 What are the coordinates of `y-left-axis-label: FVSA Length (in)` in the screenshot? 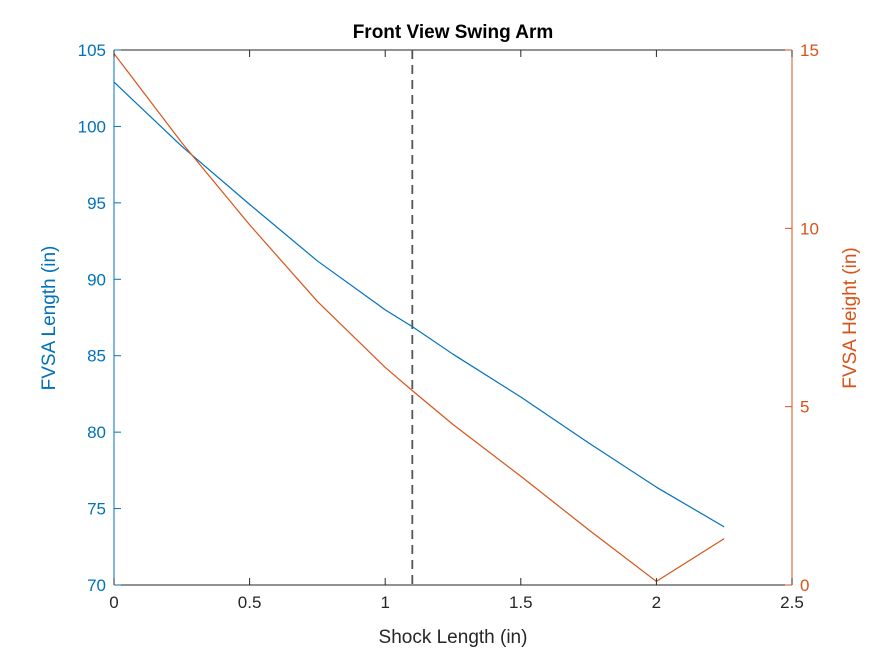 It's located at (49, 318).